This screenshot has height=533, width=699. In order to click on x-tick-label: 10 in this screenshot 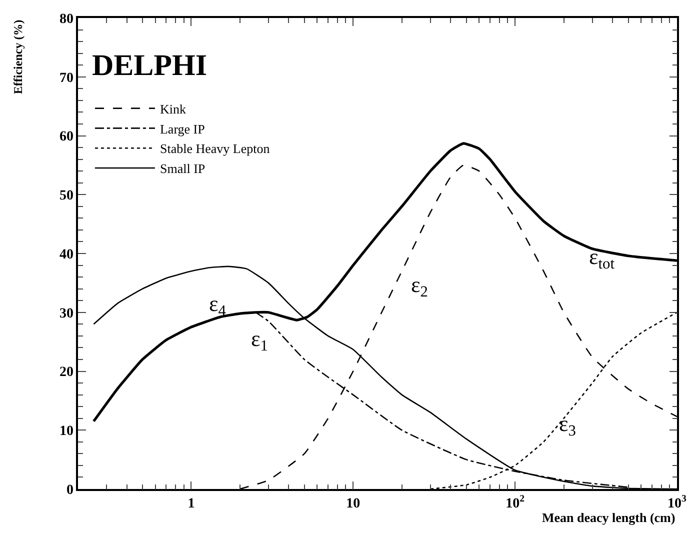, I will do `click(353, 504)`.